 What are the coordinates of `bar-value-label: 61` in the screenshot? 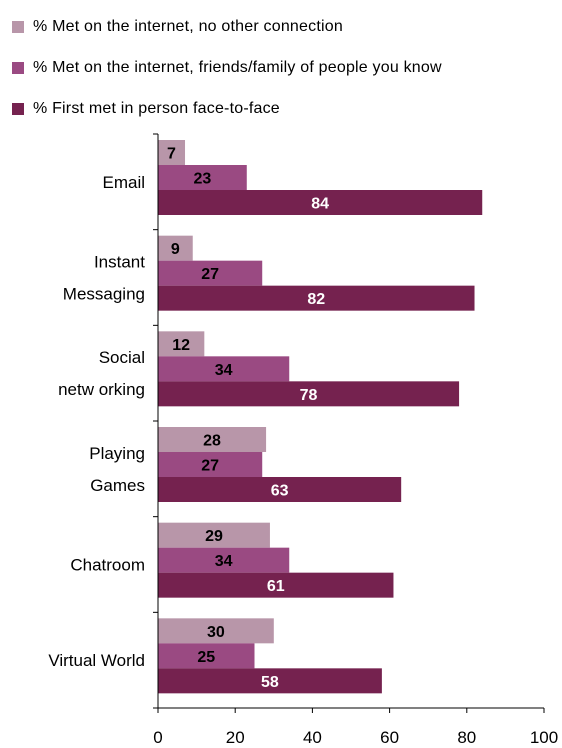 It's located at (276, 586).